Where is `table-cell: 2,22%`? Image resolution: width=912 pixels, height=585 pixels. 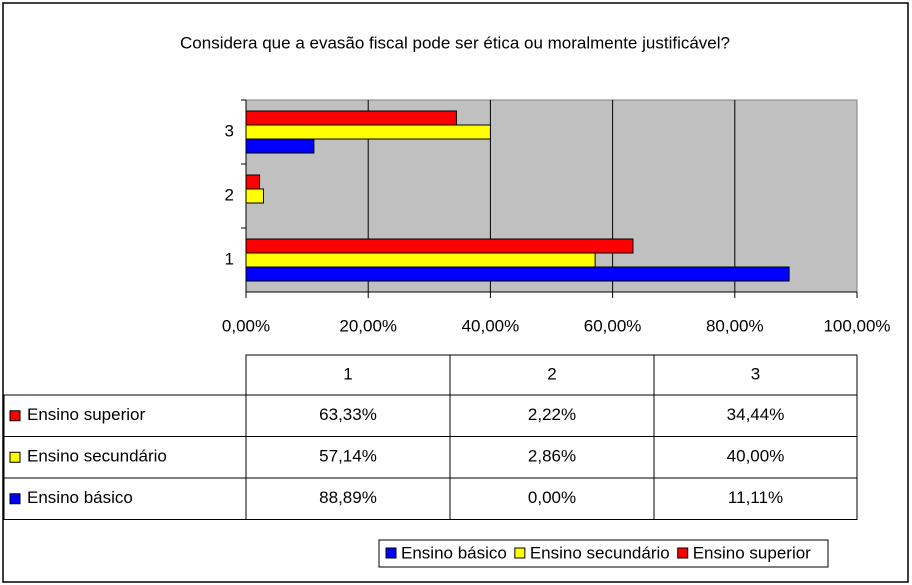
table-cell: 2,22% is located at coordinates (552, 414).